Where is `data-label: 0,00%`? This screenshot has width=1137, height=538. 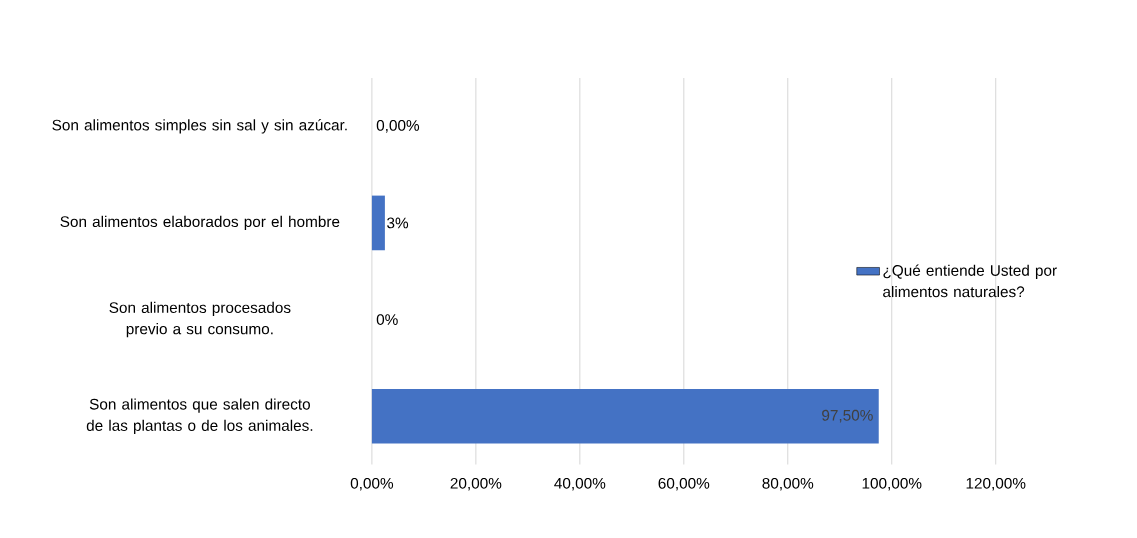
data-label: 0,00% is located at coordinates (398, 126).